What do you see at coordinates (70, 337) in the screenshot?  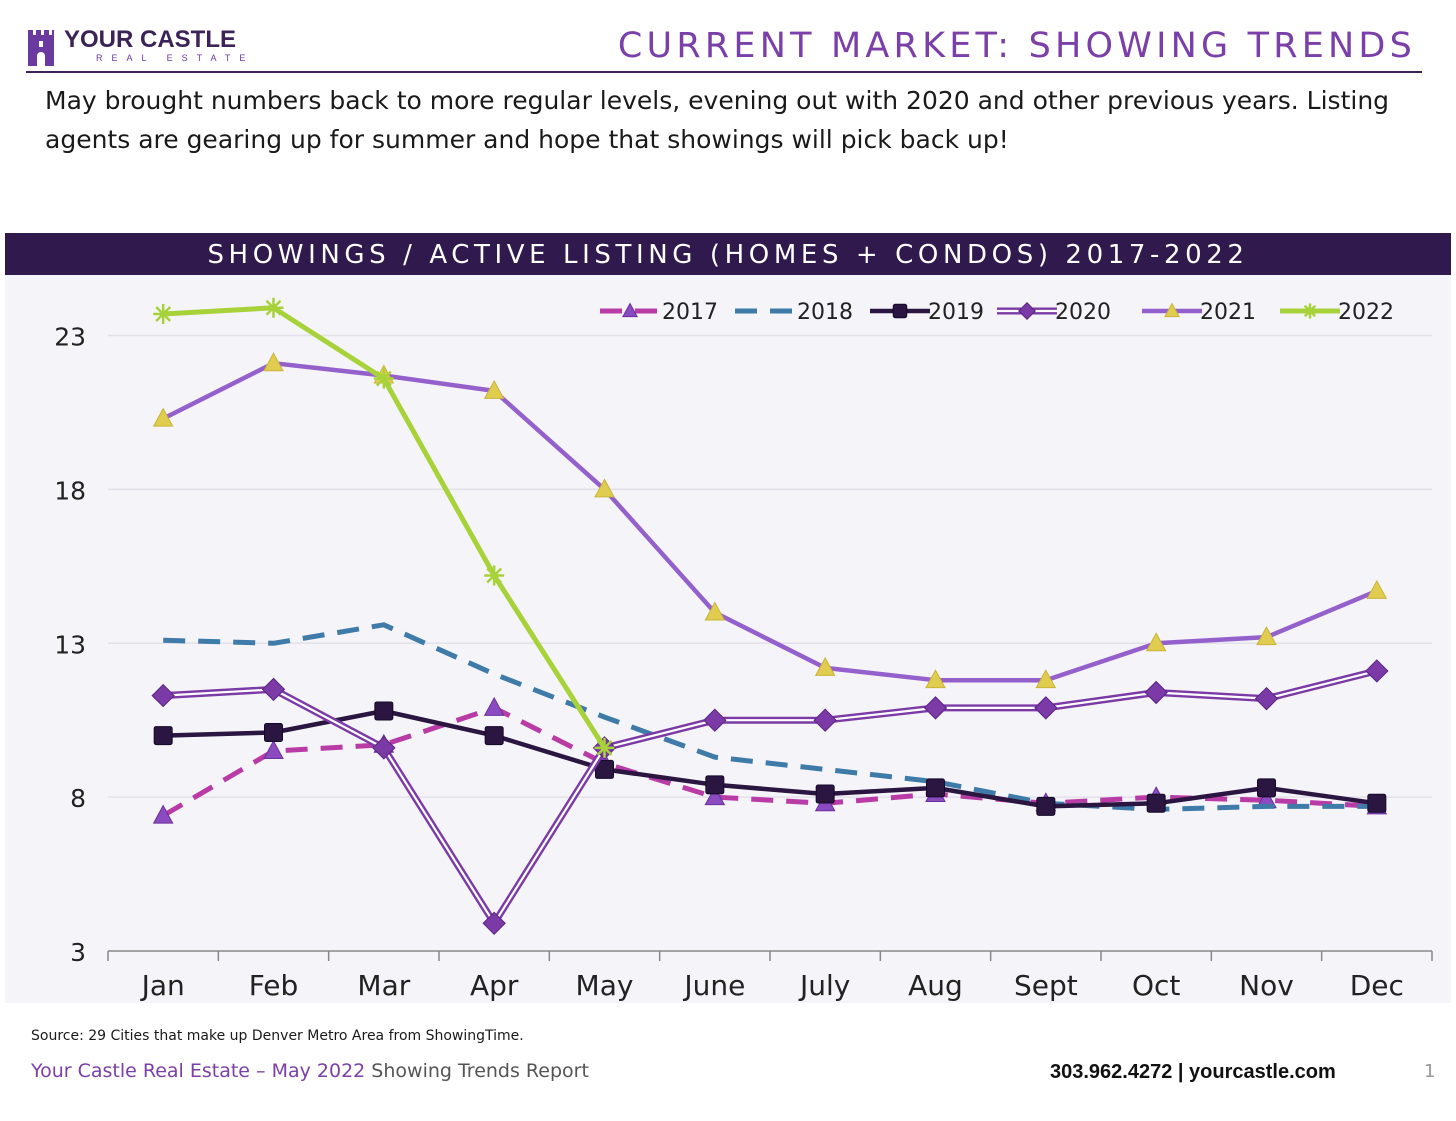 I see `y-tick-label: 23` at bounding box center [70, 337].